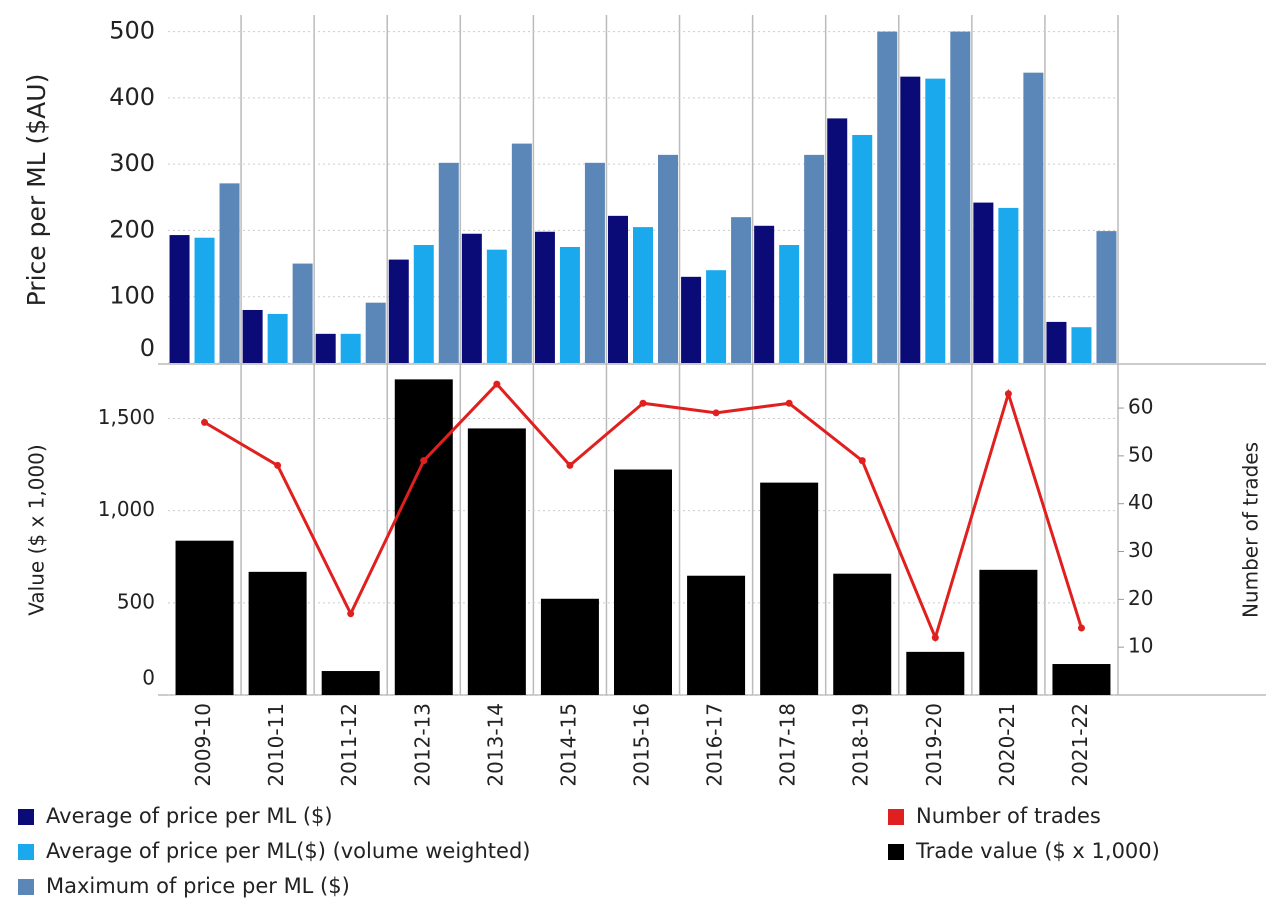 This screenshot has width=1266, height=899. I want to click on x-tick-label: 2014-15, so click(568, 745).